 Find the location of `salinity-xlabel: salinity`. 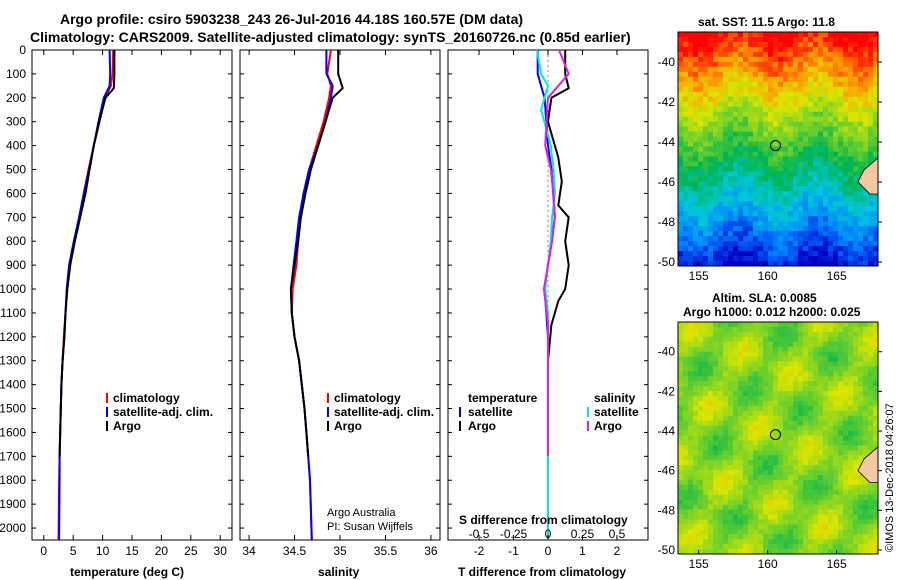

salinity-xlabel: salinity is located at coordinates (339, 572).